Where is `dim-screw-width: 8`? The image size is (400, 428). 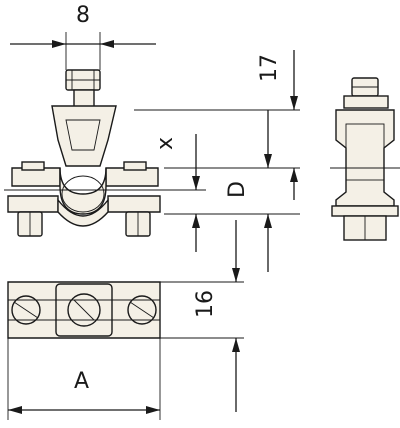
dim-screw-width: 8 is located at coordinates (83, 36).